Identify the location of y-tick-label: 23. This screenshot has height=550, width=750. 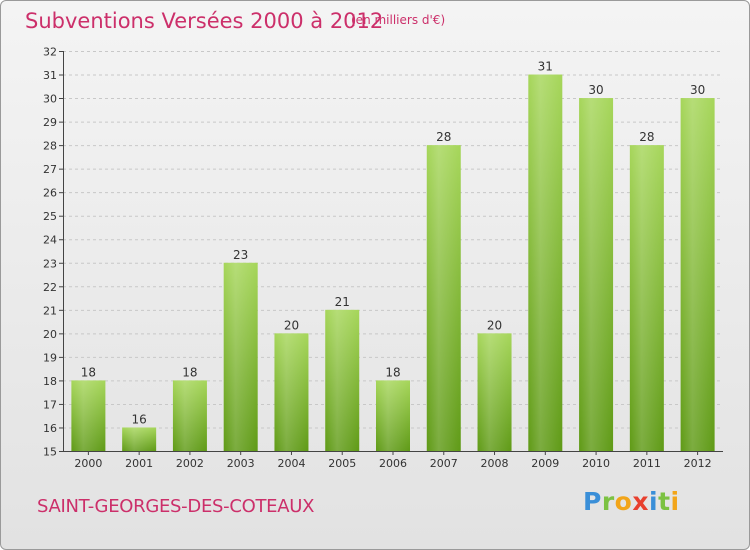
(50, 263).